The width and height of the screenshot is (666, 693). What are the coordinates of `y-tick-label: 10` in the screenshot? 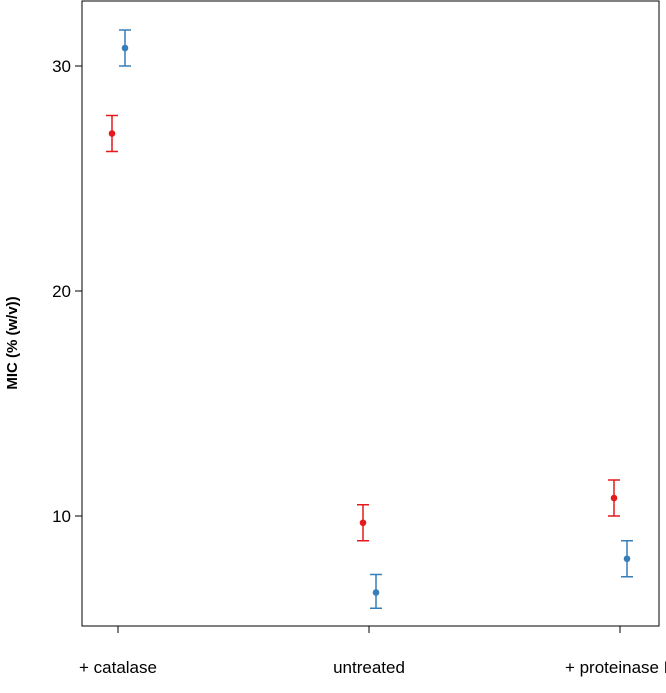 It's located at (61, 516).